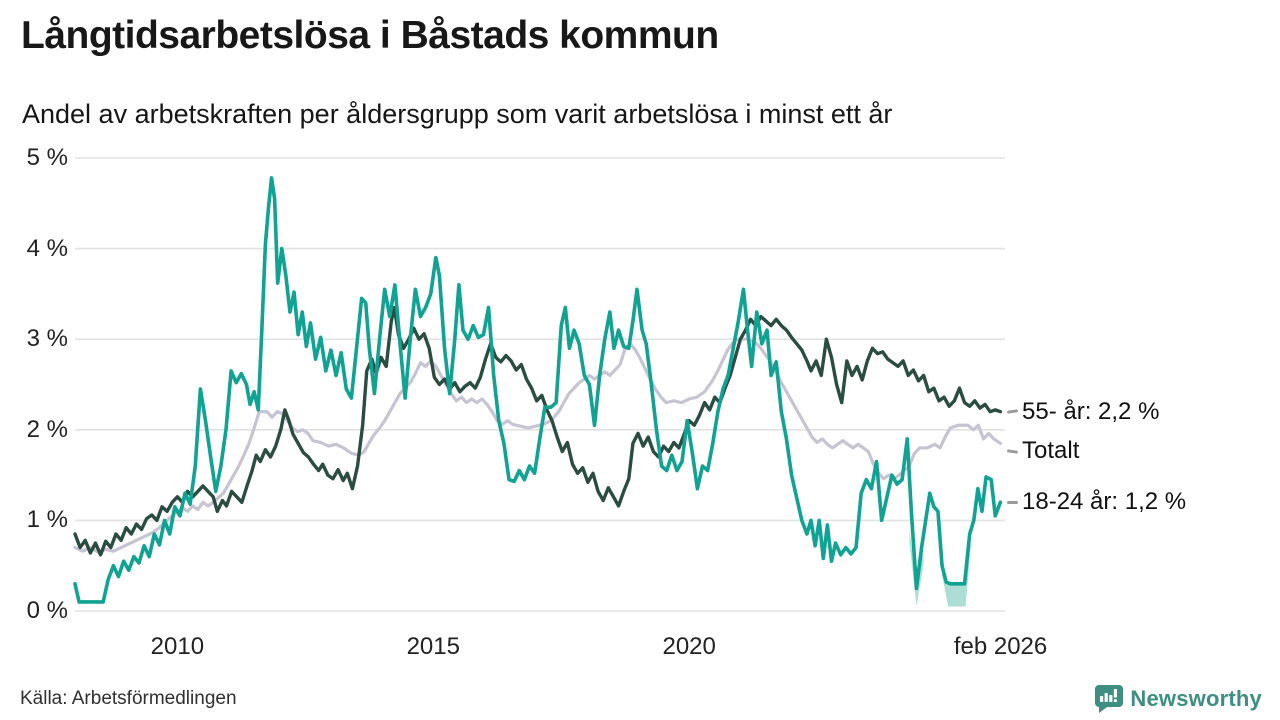  I want to click on x-tick-label: 2010, so click(177, 646).